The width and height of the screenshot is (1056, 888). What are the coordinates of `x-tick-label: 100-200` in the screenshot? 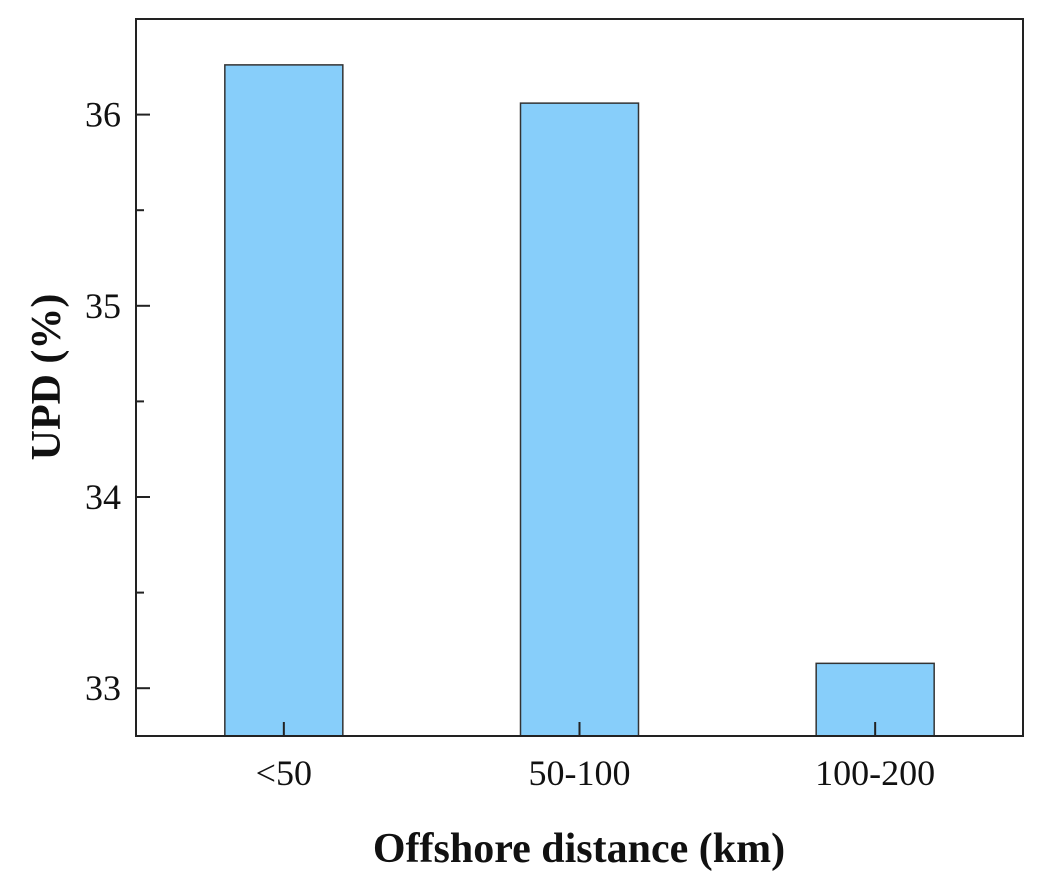 It's located at (875, 773).